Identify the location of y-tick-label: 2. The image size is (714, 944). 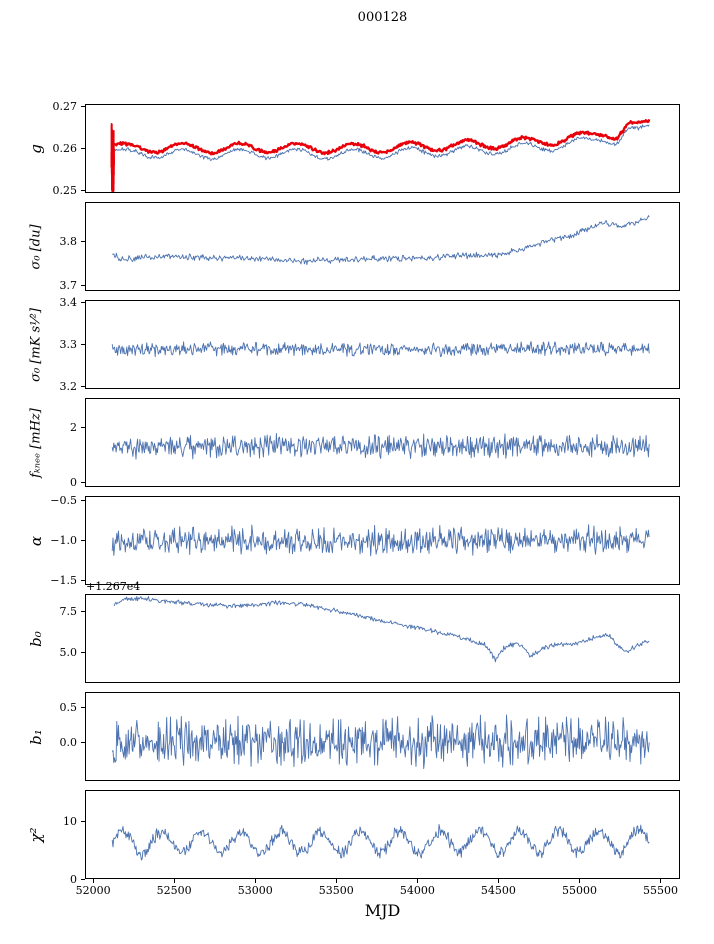
(73, 427).